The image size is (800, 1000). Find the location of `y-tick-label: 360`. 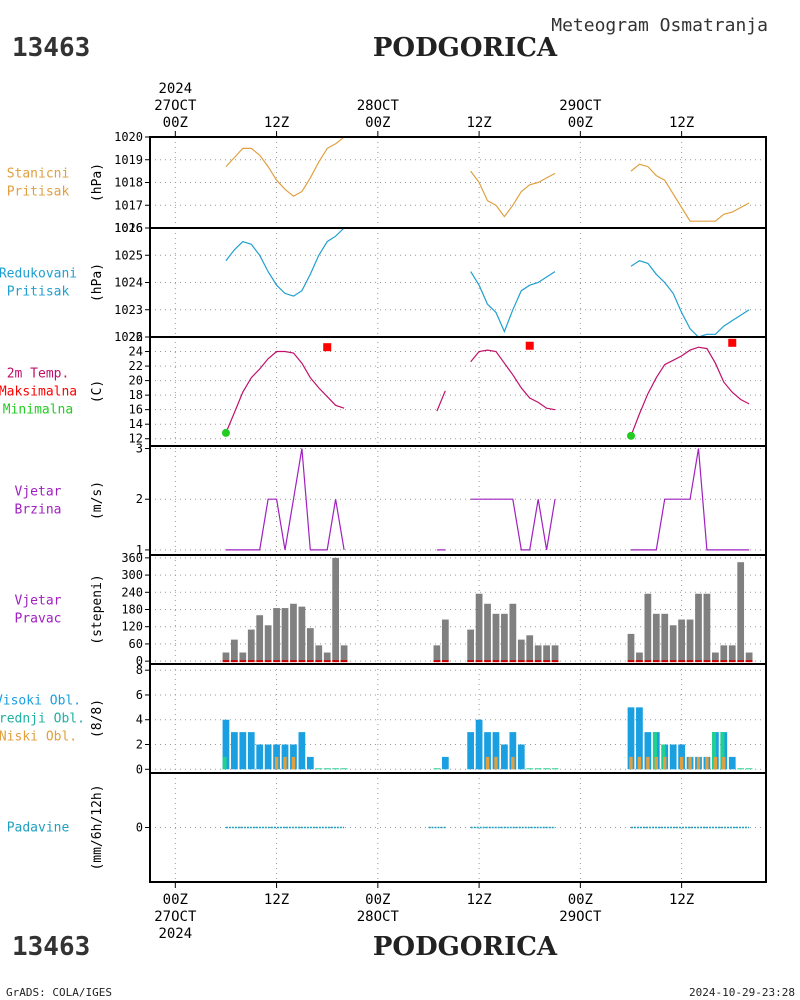

y-tick-label: 360 is located at coordinates (132, 558).